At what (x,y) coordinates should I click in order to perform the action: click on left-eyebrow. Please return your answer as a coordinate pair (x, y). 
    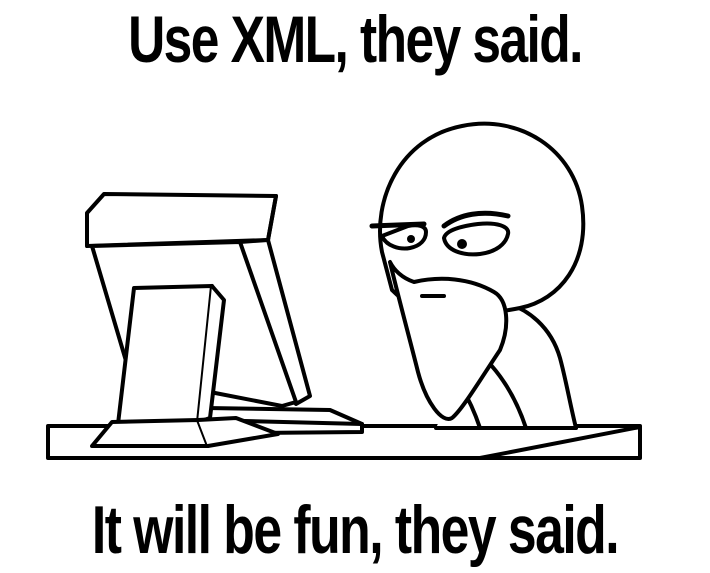
    Looking at the image, I should click on (398, 225).